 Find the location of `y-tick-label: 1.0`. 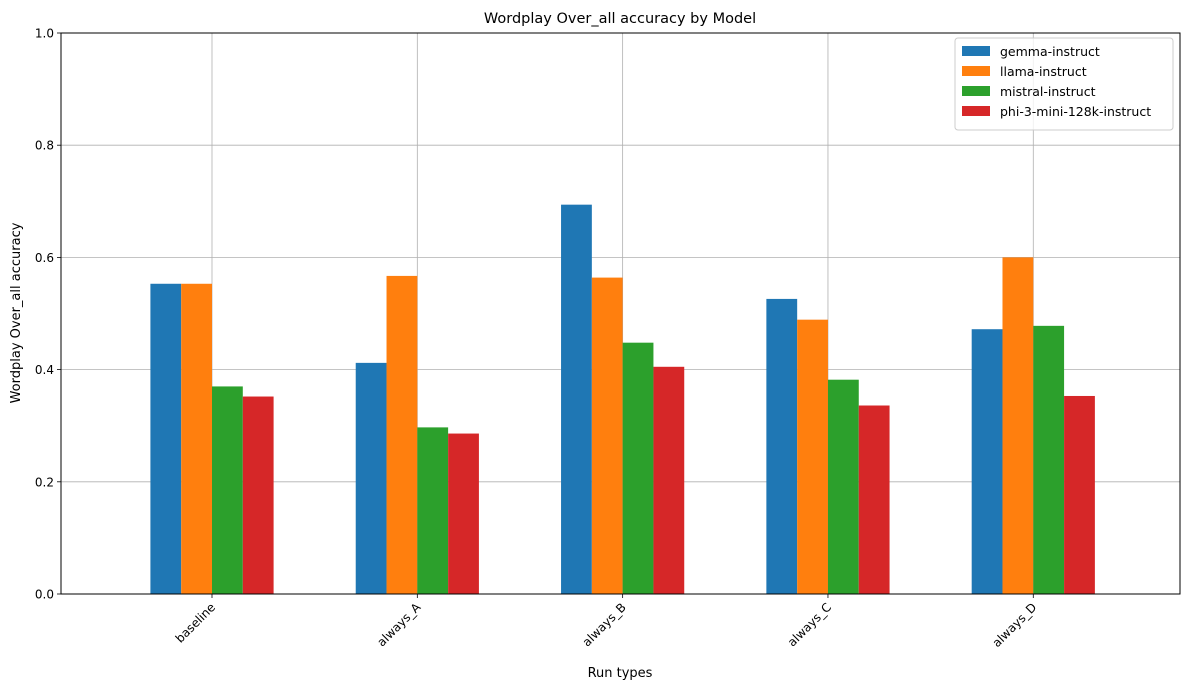

y-tick-label: 1.0 is located at coordinates (44, 34).